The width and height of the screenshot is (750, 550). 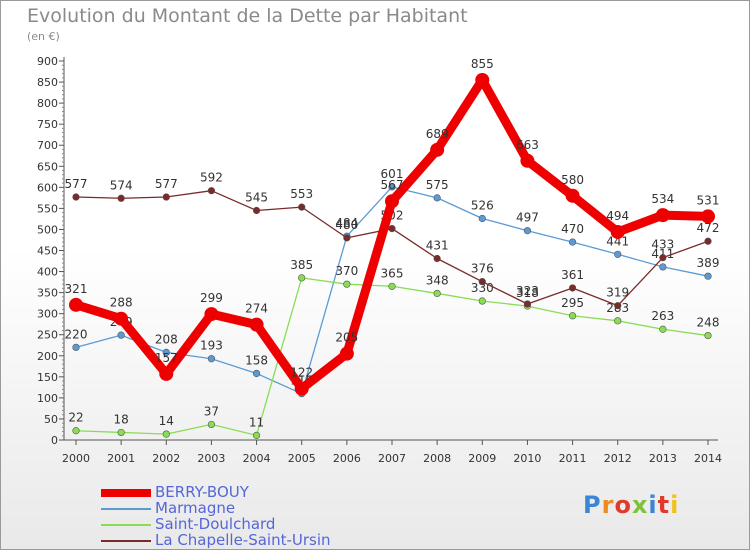 What do you see at coordinates (211, 458) in the screenshot?
I see `x-tick-label: 2003` at bounding box center [211, 458].